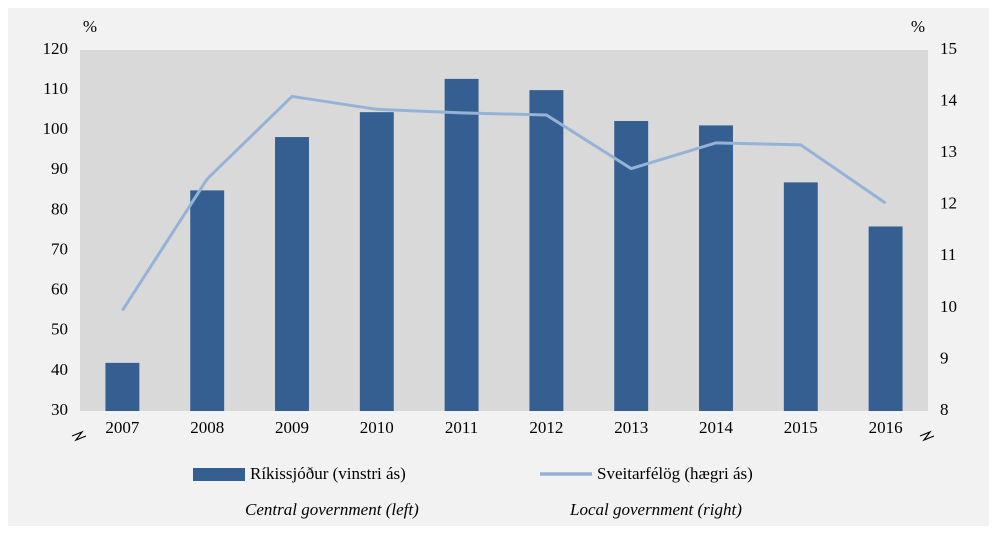 This screenshot has width=997, height=539. What do you see at coordinates (948, 203) in the screenshot?
I see `y2-tick-label: 12` at bounding box center [948, 203].